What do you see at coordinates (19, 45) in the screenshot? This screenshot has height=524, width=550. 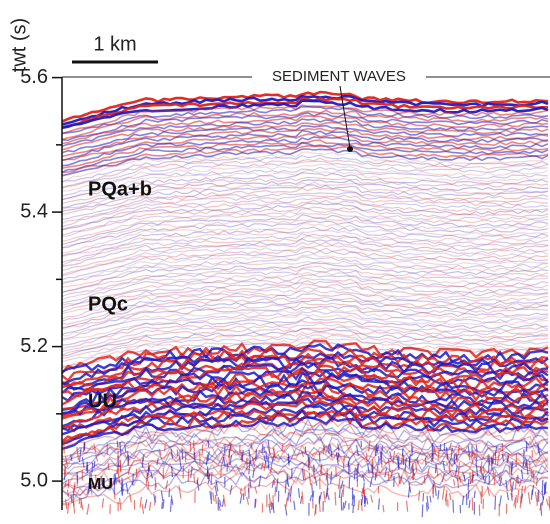 I see `axis-label: twt (s)` at bounding box center [19, 45].